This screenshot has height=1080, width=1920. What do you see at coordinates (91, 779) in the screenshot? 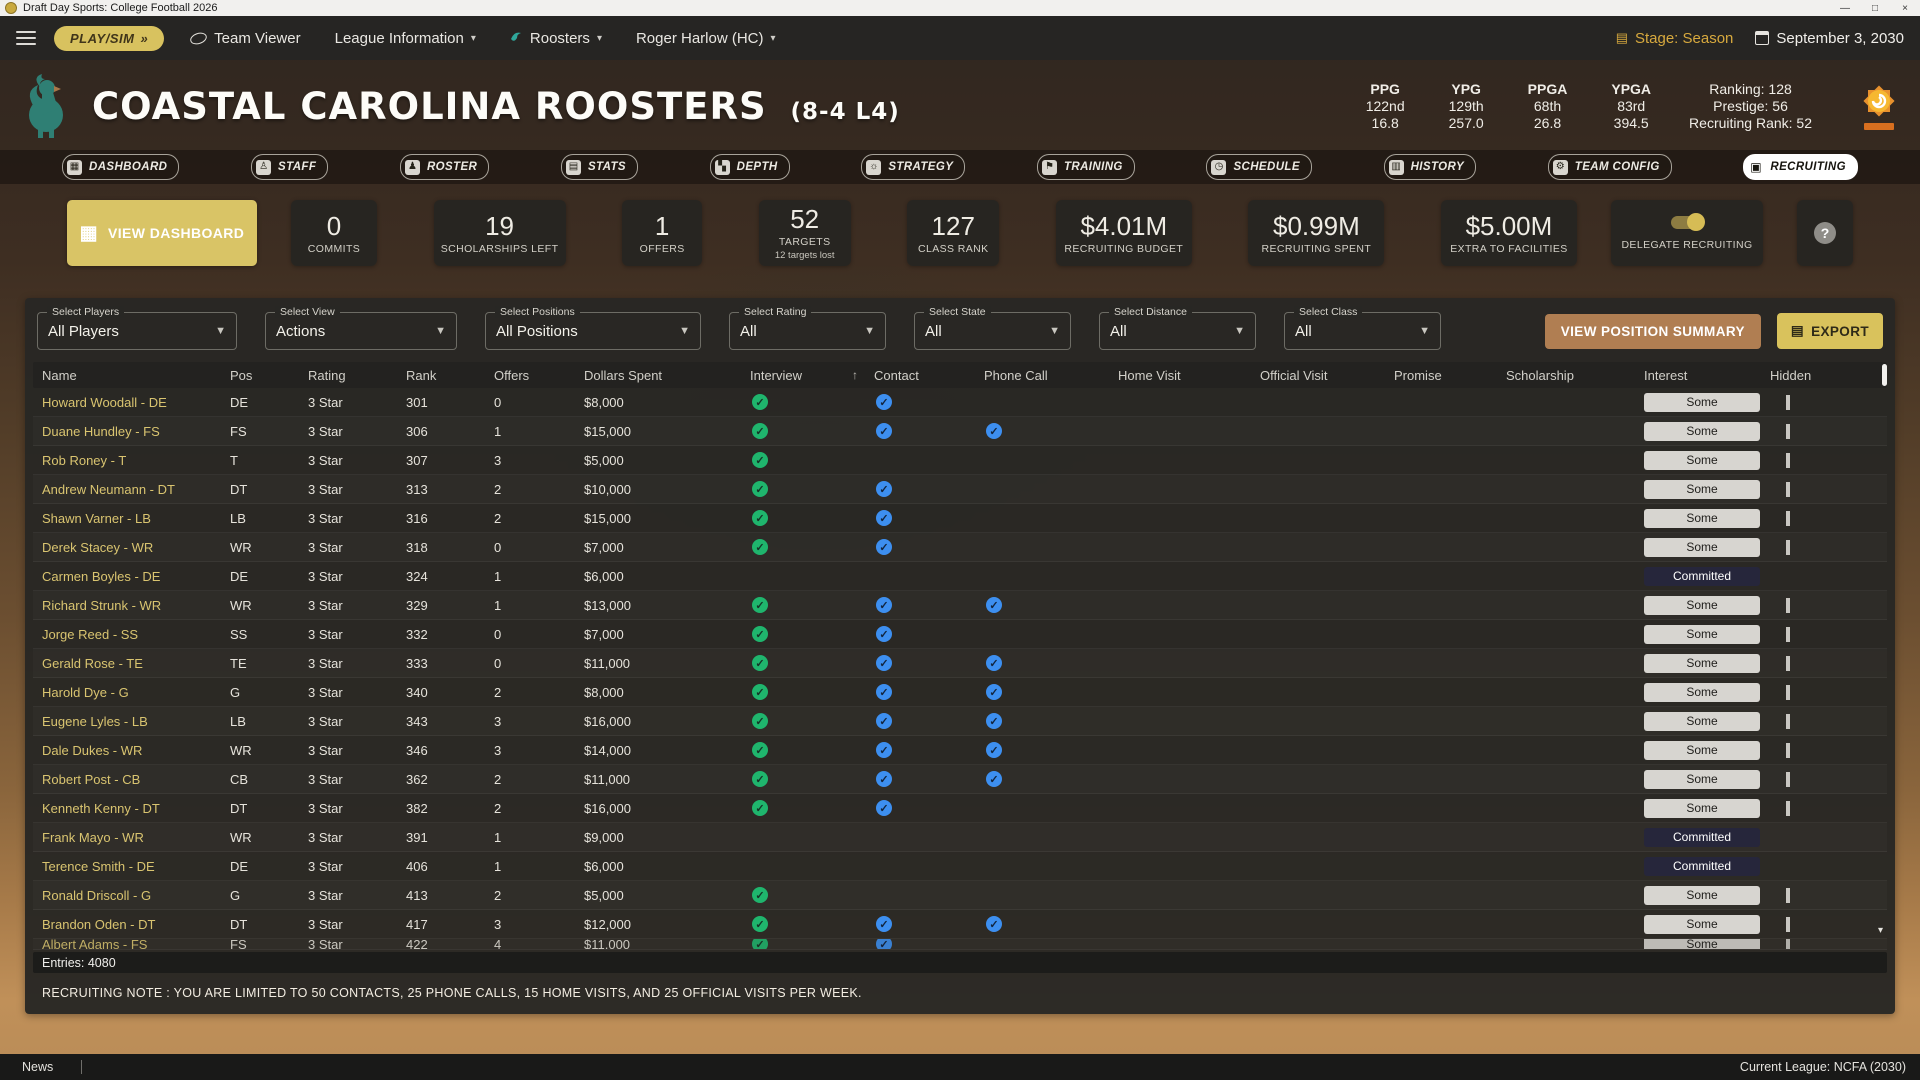
I see `recruit-name-link: Robert Post - CB` at bounding box center [91, 779].